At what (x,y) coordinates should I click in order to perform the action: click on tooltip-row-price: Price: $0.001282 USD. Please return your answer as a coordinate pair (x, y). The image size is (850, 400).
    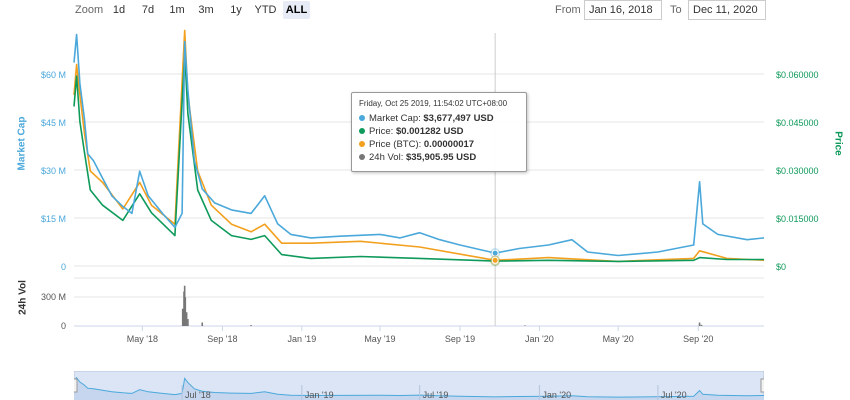
    Looking at the image, I should click on (439, 131).